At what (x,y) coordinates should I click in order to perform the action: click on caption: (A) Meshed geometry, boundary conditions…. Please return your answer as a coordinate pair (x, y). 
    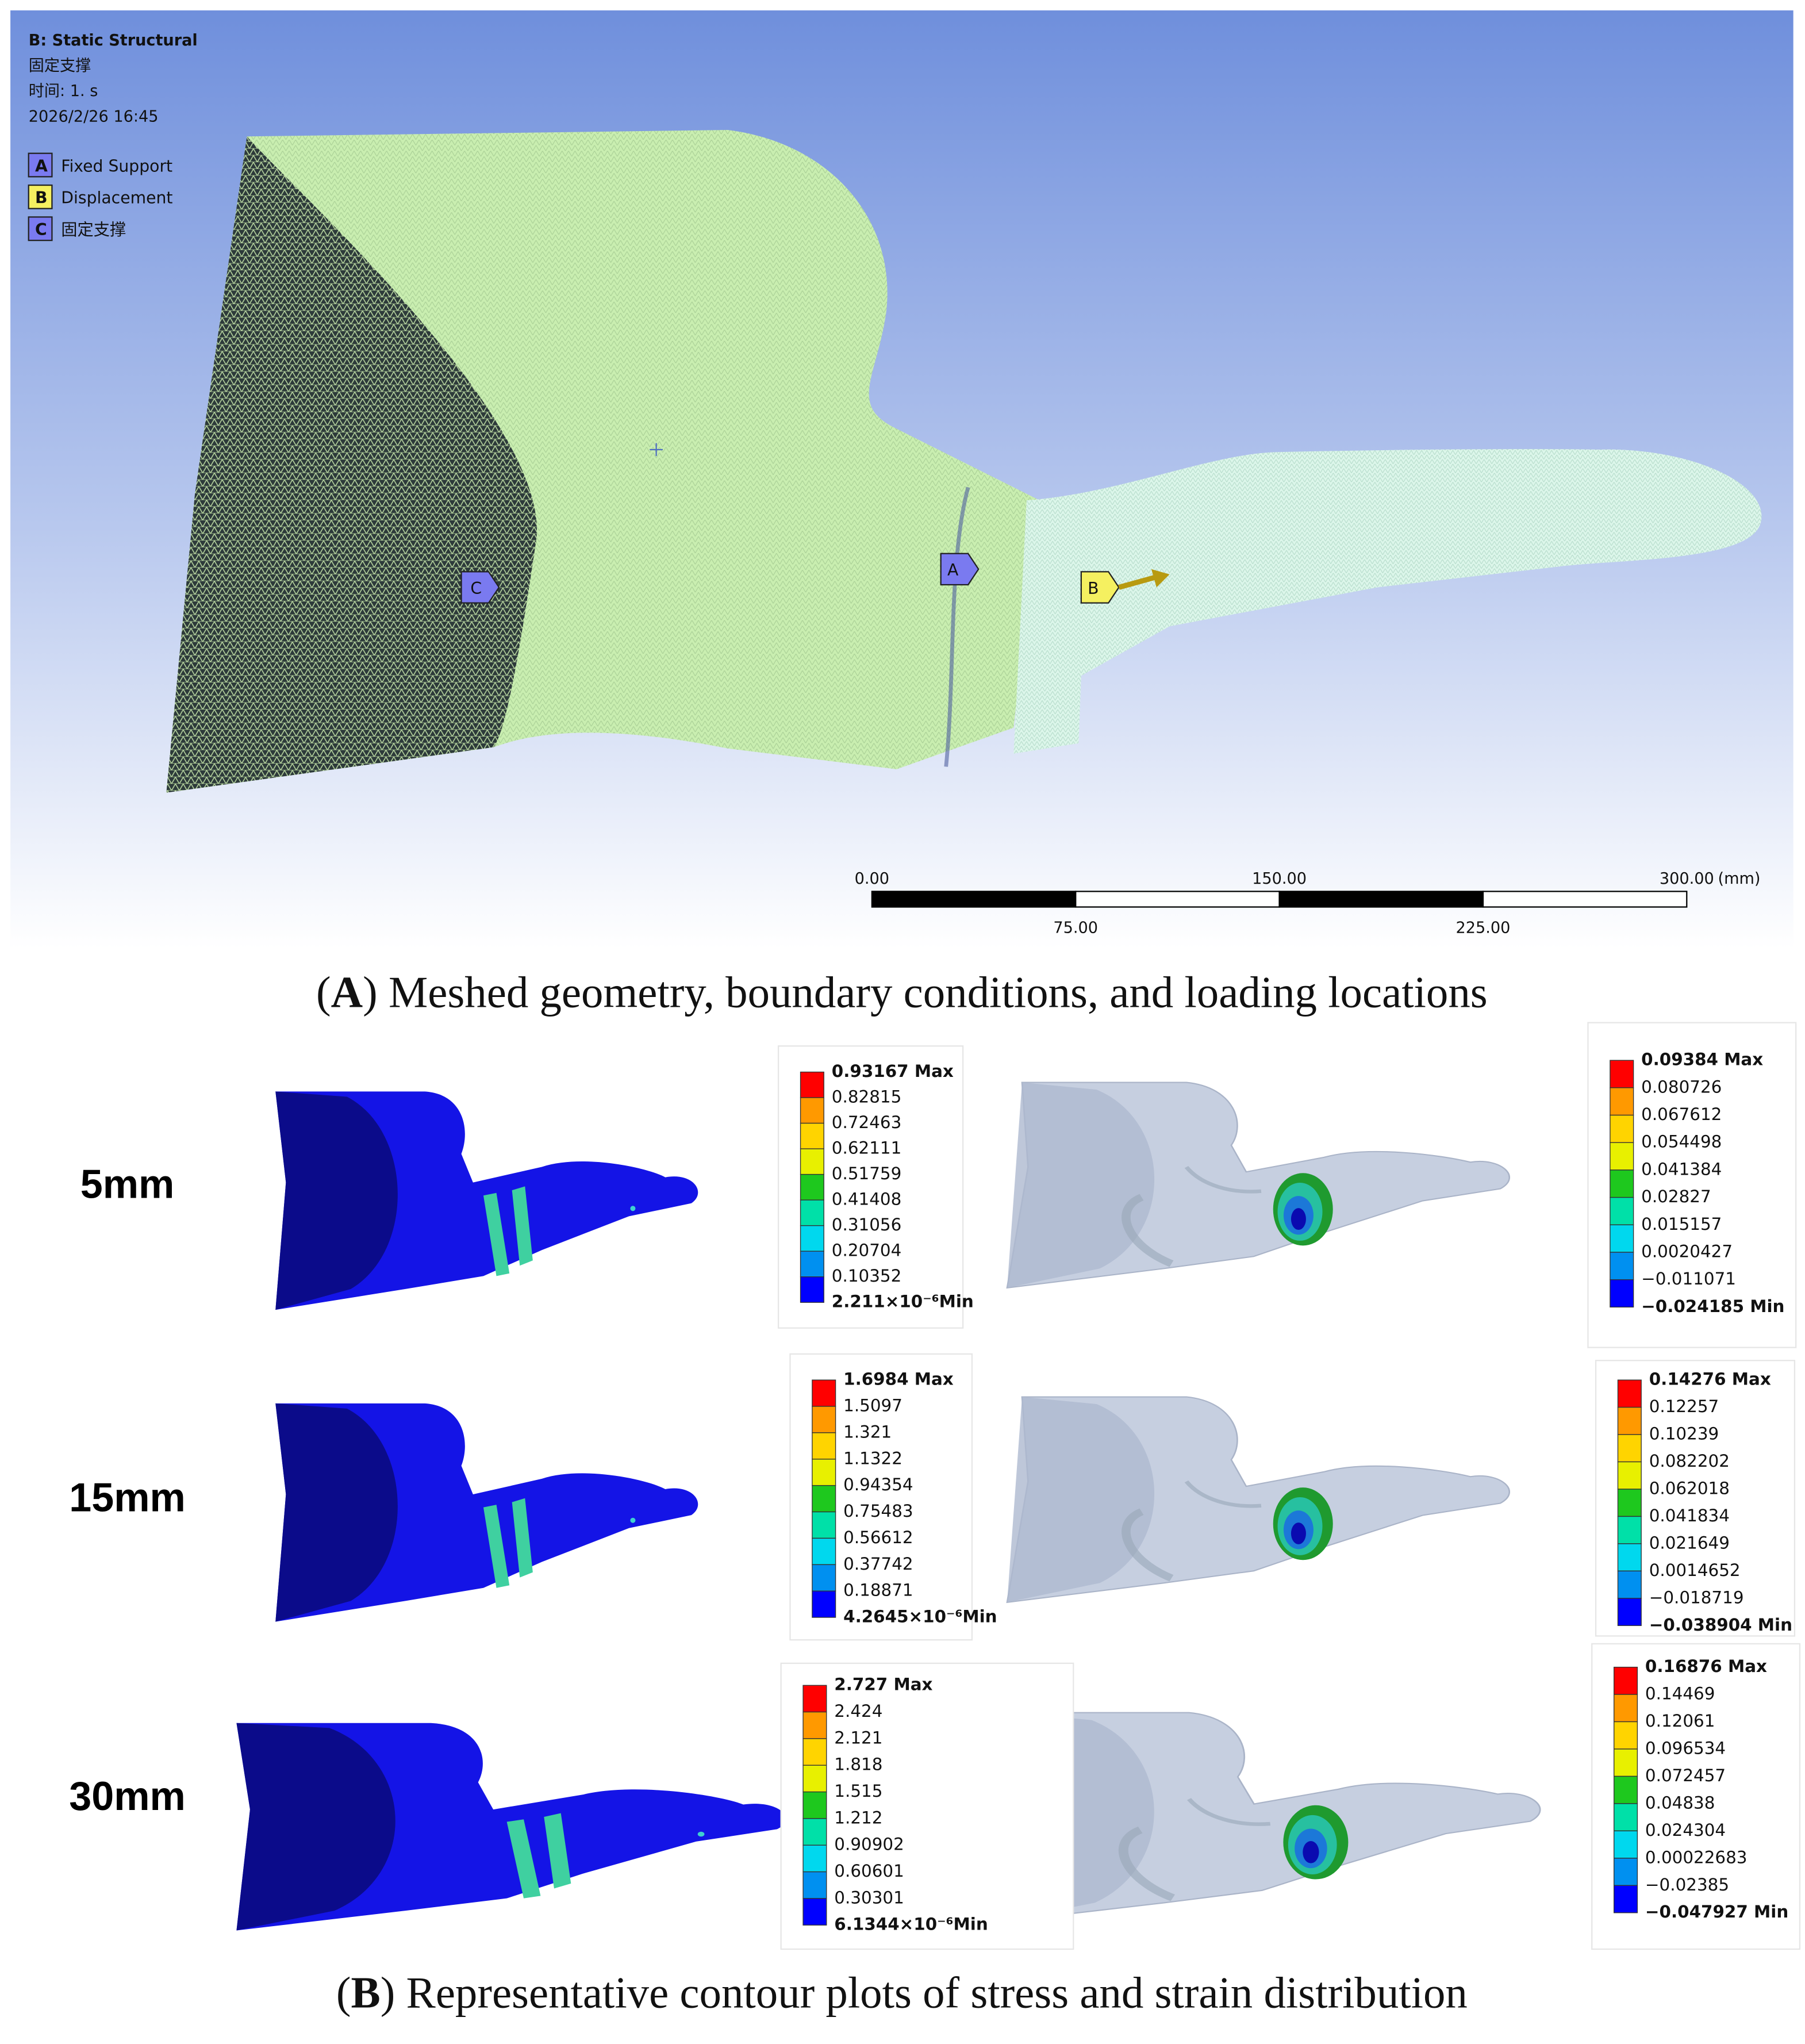
    Looking at the image, I should click on (902, 993).